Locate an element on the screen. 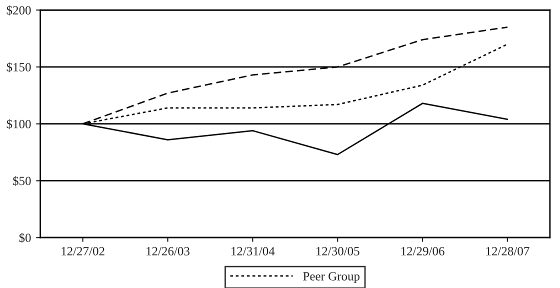 Image resolution: width=560 pixels, height=288 pixels. x-tick-label: 12/27/02 is located at coordinates (83, 251).